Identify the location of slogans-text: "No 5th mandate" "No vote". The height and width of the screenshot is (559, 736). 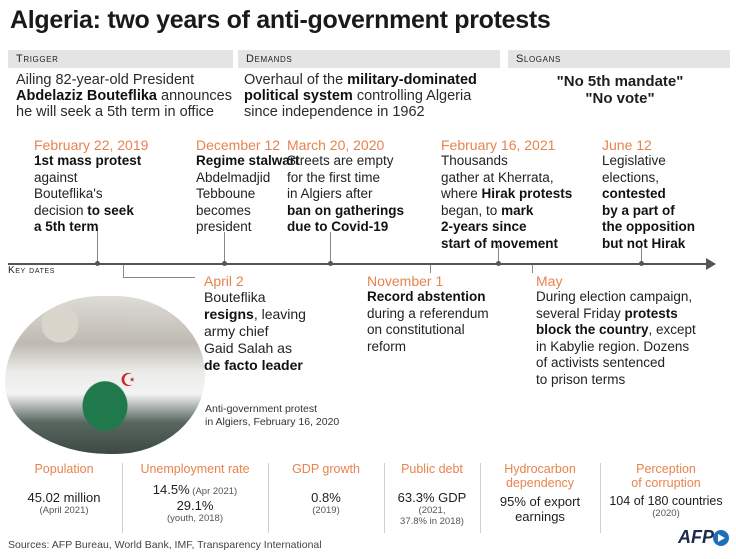
(620, 90).